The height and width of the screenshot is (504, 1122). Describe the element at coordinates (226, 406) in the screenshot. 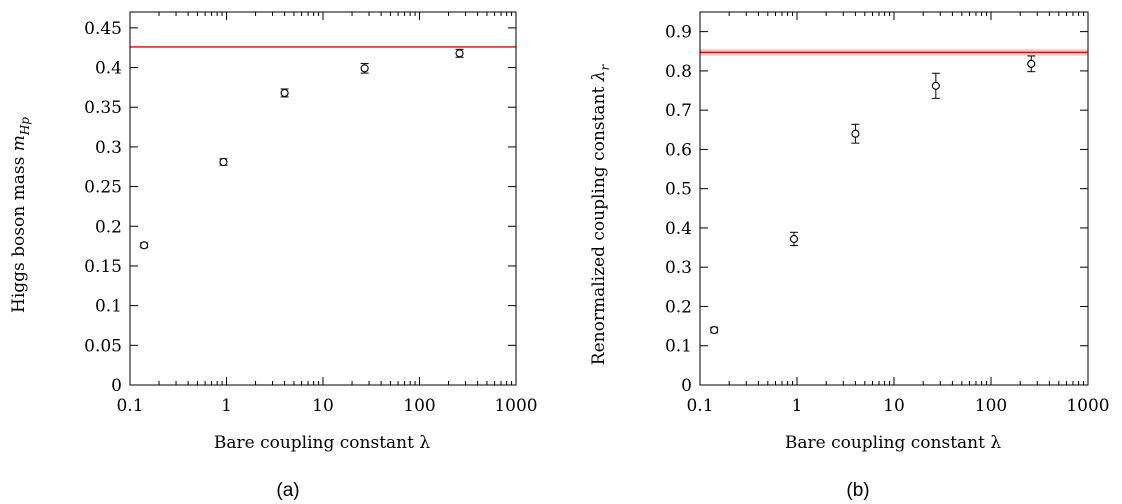

I see `panel-a-x-tick-label: 1` at that location.